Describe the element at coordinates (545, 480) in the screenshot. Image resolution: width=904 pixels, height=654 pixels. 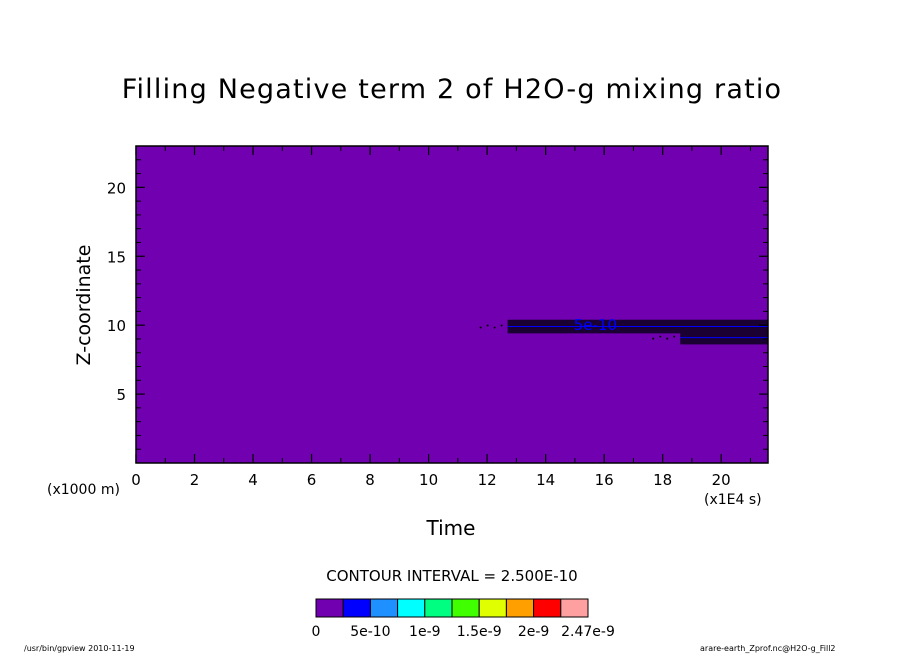
I see `x-tick-label: 14` at that location.